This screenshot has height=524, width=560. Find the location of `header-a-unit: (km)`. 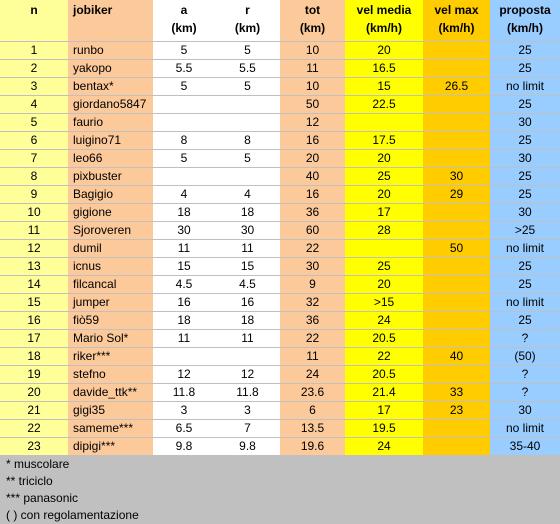

header-a-unit: (km) is located at coordinates (184, 31).